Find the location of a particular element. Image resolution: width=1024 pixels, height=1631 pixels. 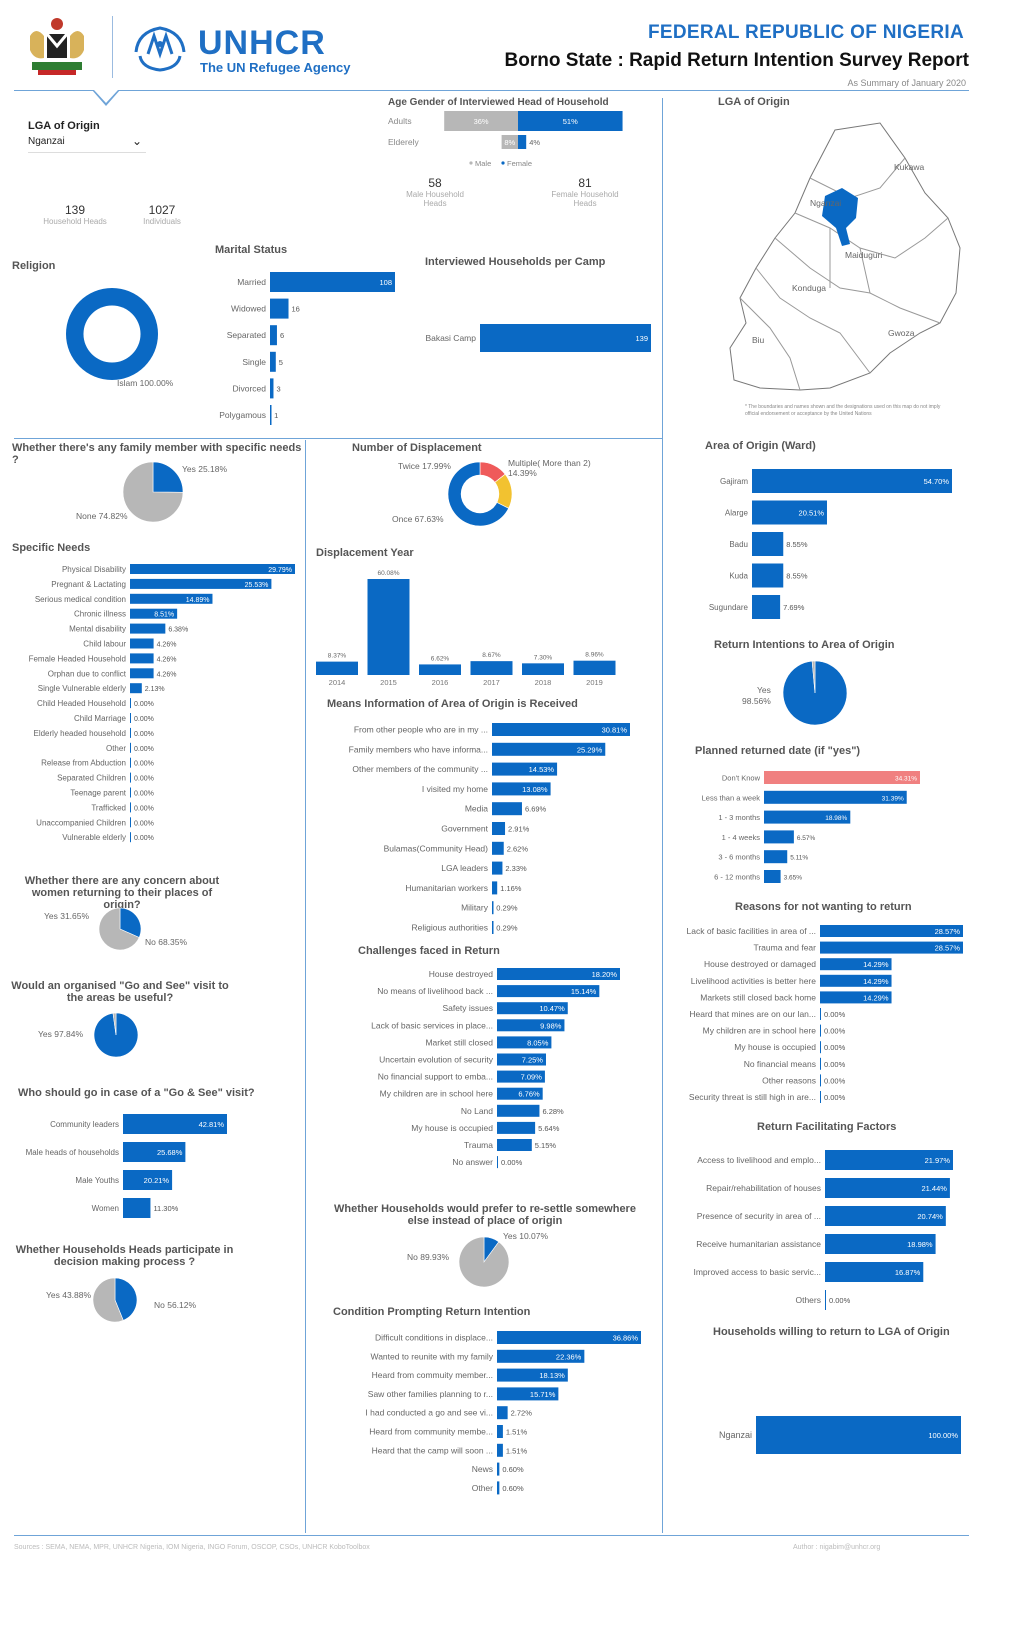

bar-category-label: Trauma is located at coordinates (478, 1145).